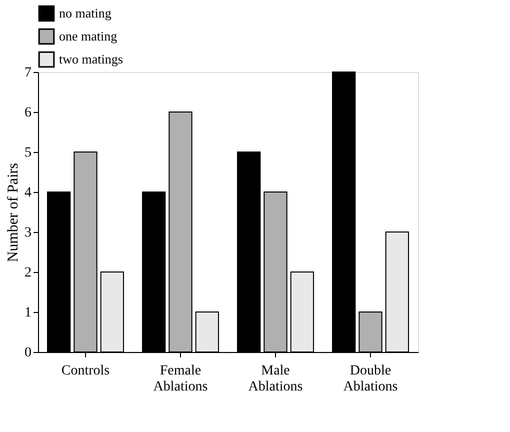 This screenshot has width=510, height=432. What do you see at coordinates (275, 379) in the screenshot?
I see `x-tick-label: Male Ablations` at bounding box center [275, 379].